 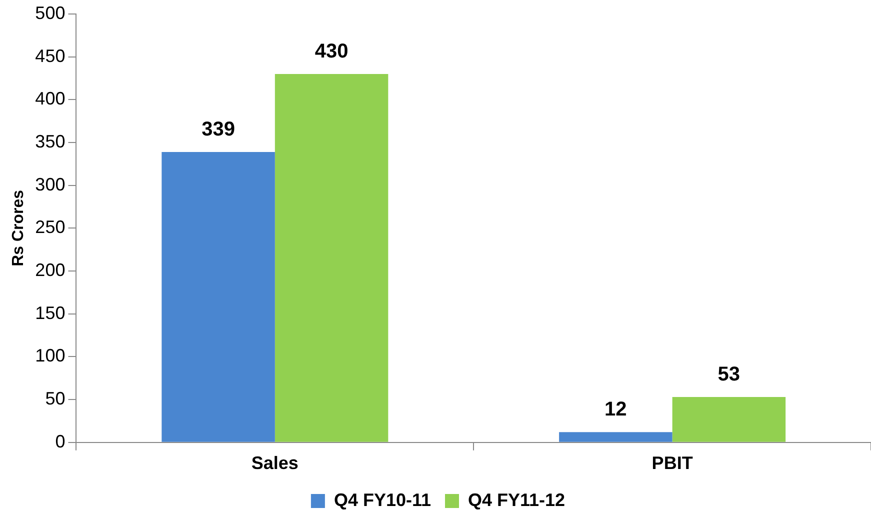 I want to click on y-tick-label: 100, so click(x=50, y=356).